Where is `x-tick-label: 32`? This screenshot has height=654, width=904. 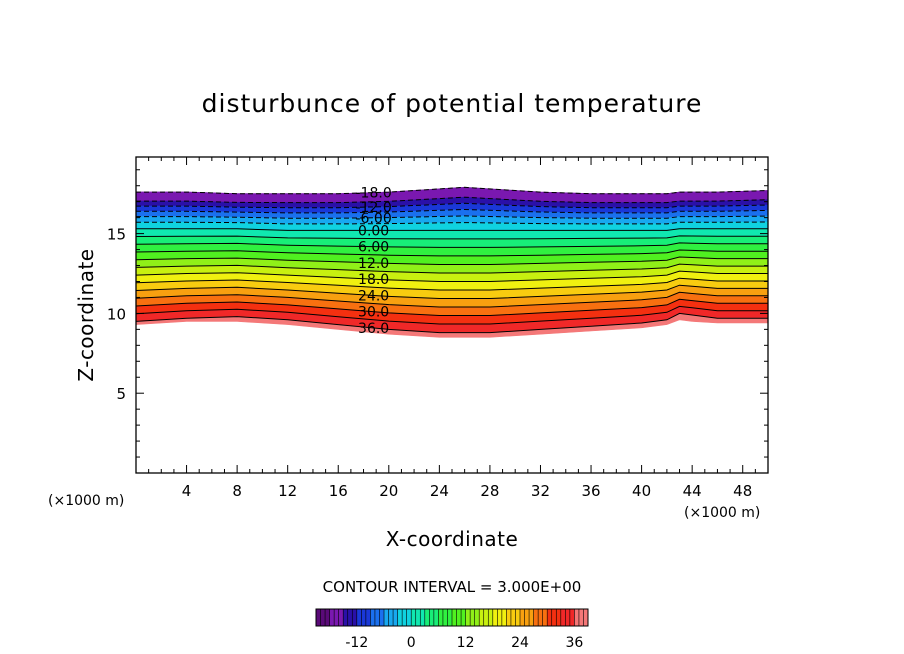 x-tick-label: 32 is located at coordinates (540, 491).